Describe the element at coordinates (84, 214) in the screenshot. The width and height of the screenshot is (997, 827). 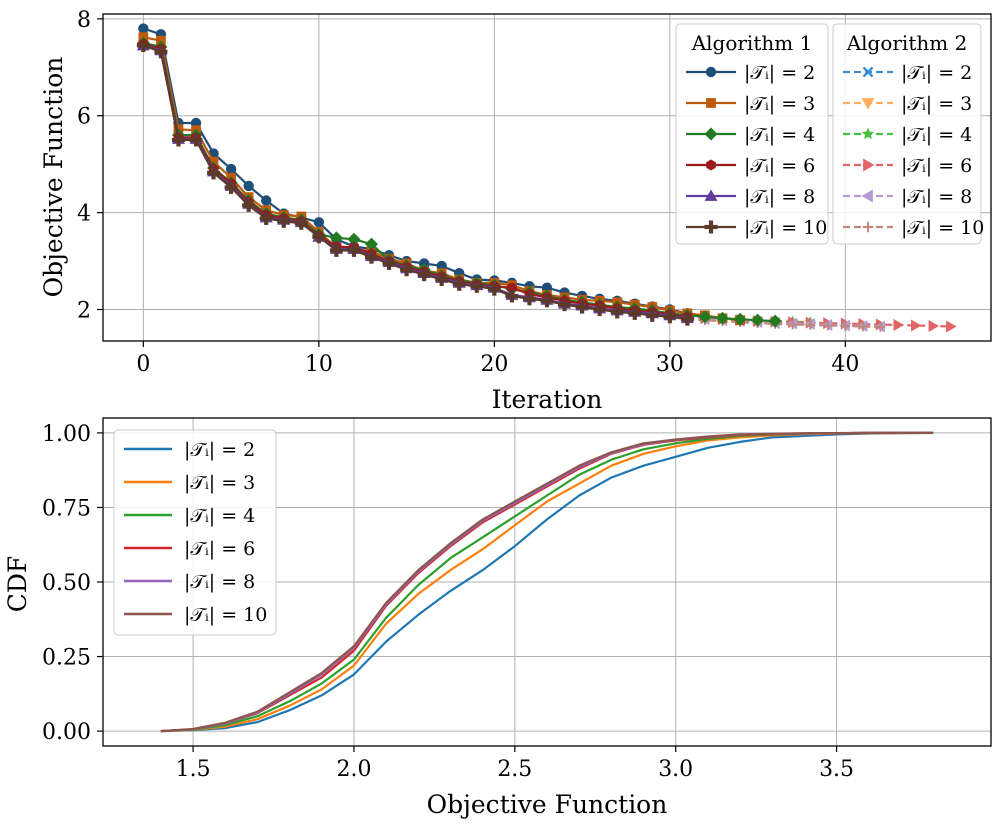
I see `top-ytick-label: 4` at that location.